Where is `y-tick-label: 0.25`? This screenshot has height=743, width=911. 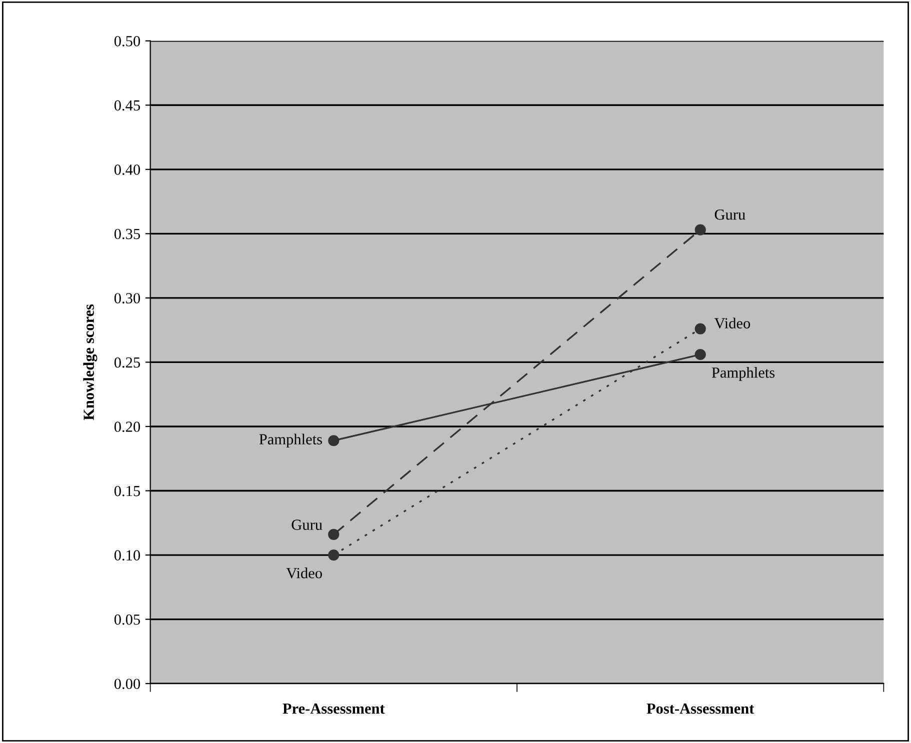
y-tick-label: 0.25 is located at coordinates (127, 362).